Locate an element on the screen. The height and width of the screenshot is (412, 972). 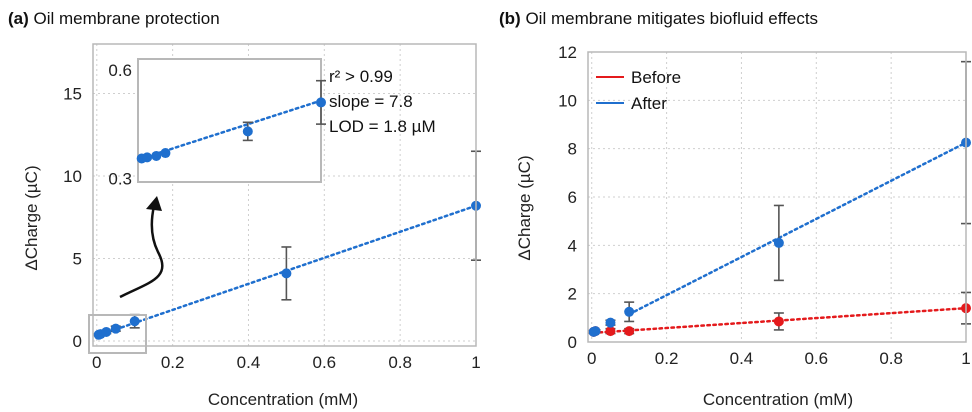
zoom-arrow is located at coordinates (141, 252).